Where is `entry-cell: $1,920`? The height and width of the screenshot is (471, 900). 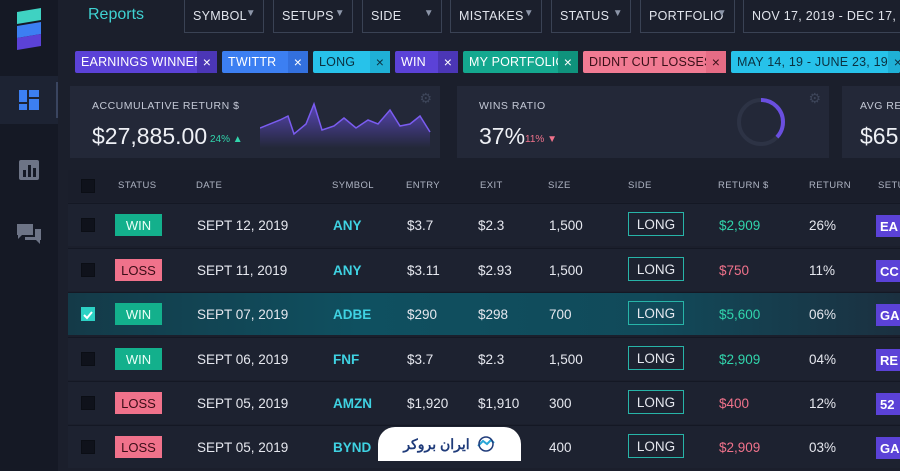 entry-cell: $1,920 is located at coordinates (428, 403).